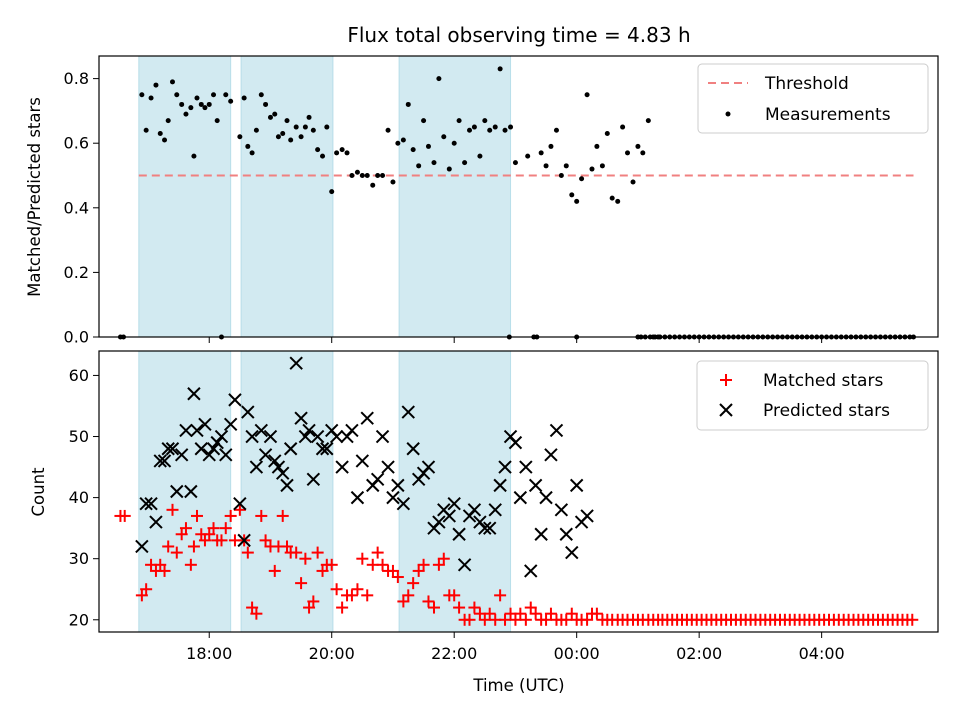 The height and width of the screenshot is (720, 960). What do you see at coordinates (81, 208) in the screenshot?
I see `y-ticks-top: 0.0 0.2 0.4 0.6 0.8` at bounding box center [81, 208].